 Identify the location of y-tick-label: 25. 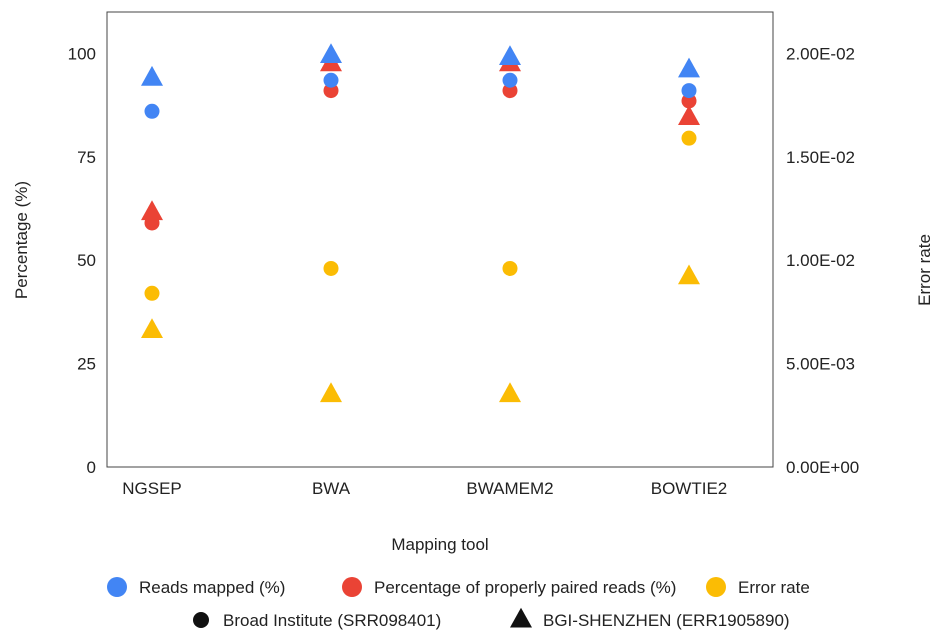
(86, 364).